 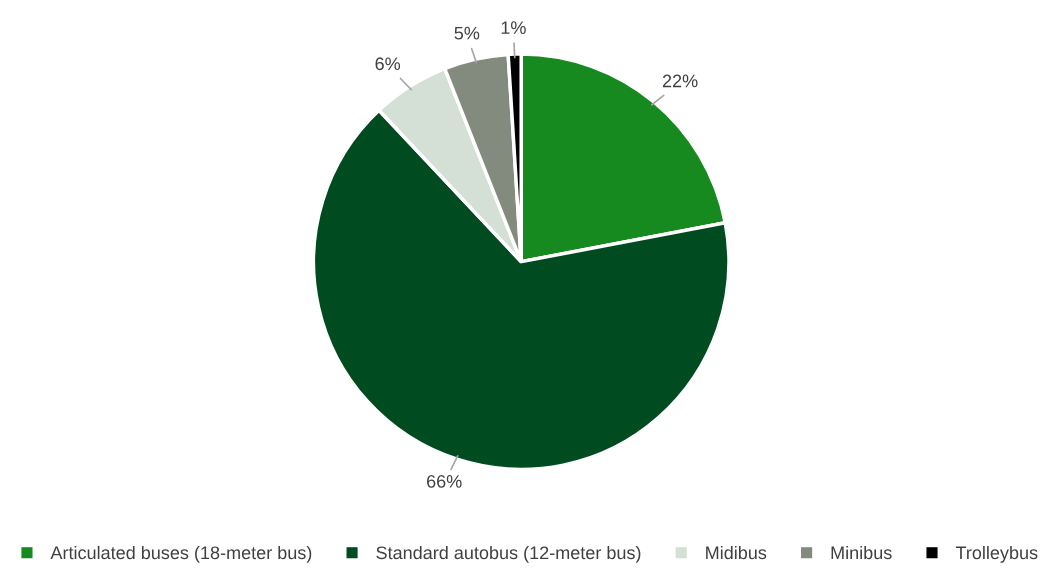 I want to click on data-label: 5%, so click(x=467, y=33).